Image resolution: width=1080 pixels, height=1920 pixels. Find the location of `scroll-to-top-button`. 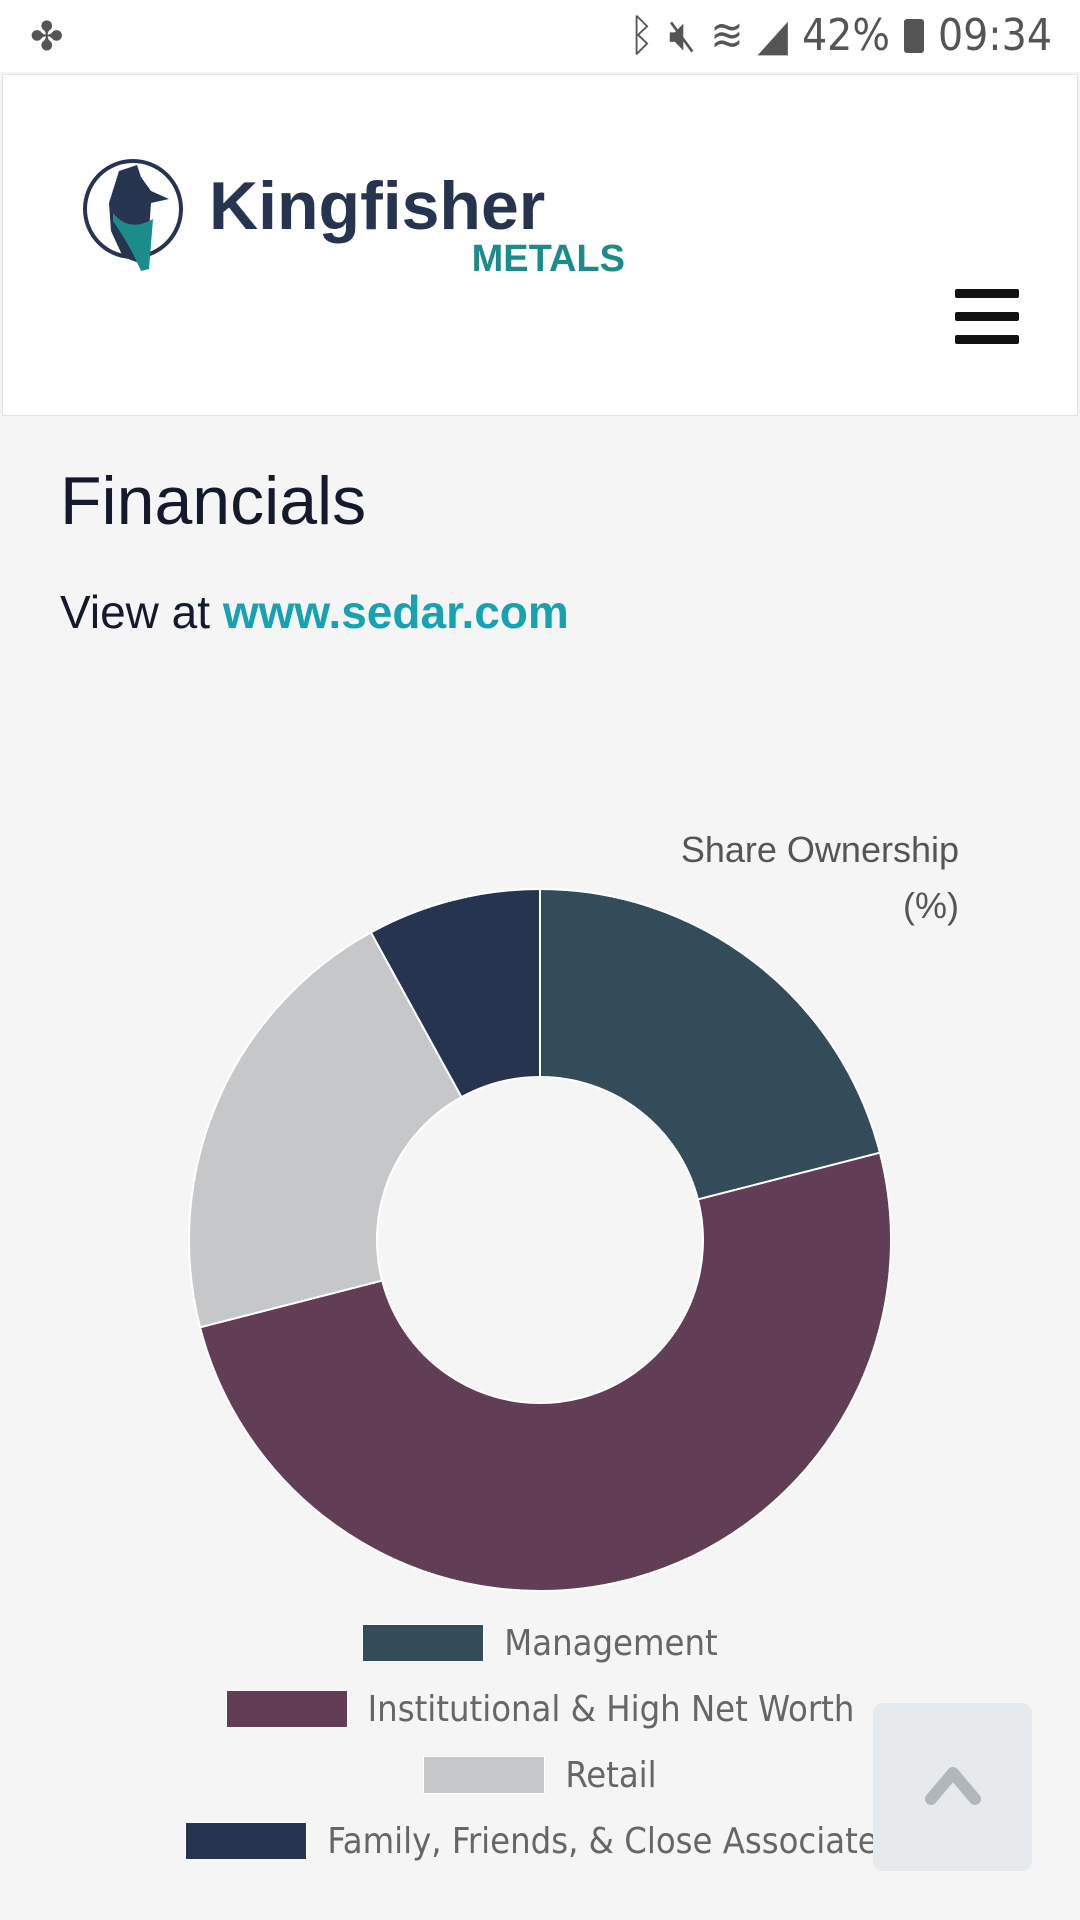

scroll-to-top-button is located at coordinates (952, 1787).